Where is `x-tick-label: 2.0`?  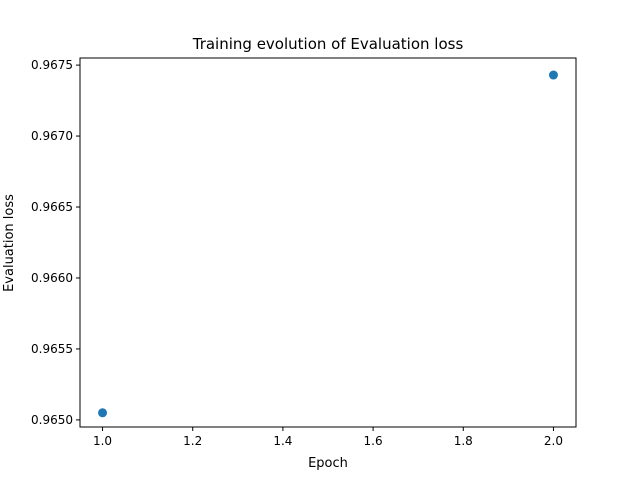 x-tick-label: 2.0 is located at coordinates (553, 441).